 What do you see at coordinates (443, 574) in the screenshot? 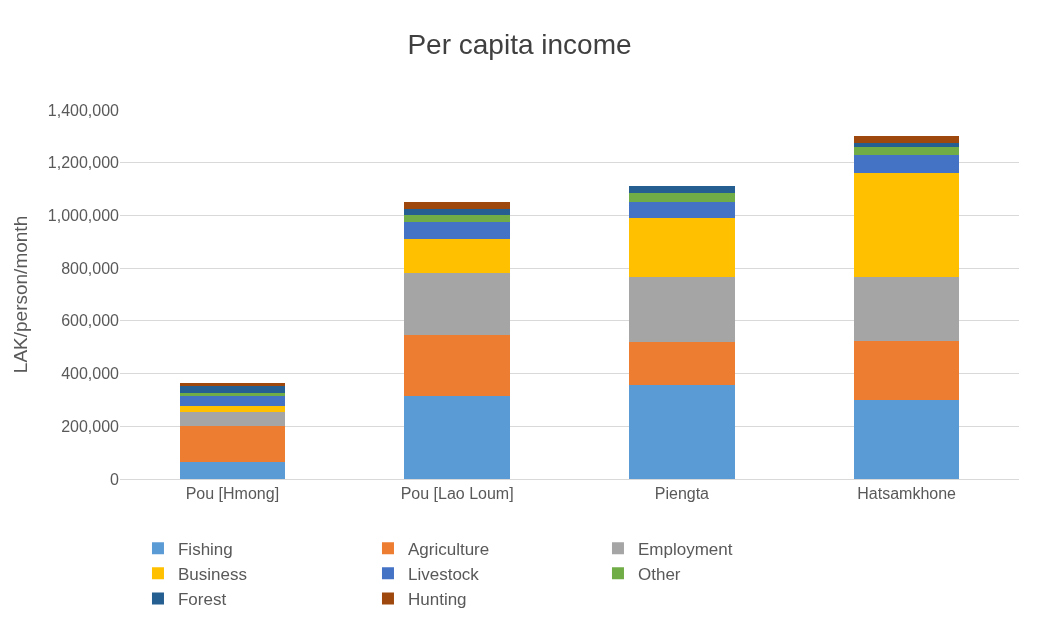
I see `legend-label: Livestock` at bounding box center [443, 574].